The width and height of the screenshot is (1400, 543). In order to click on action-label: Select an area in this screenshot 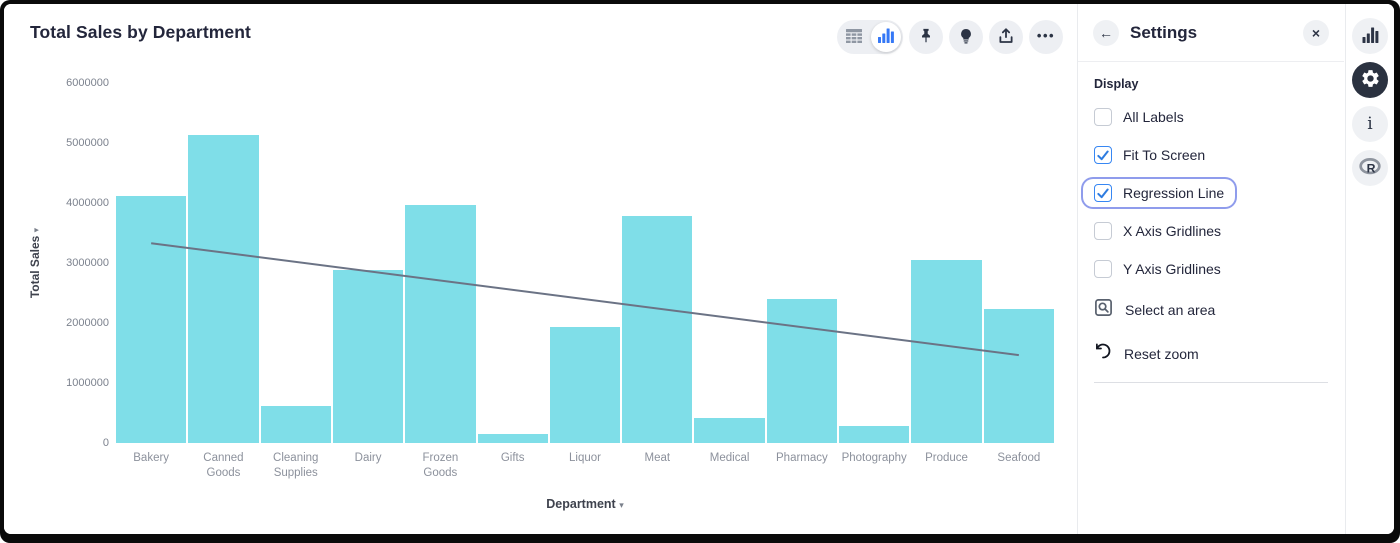, I will do `click(1170, 310)`.